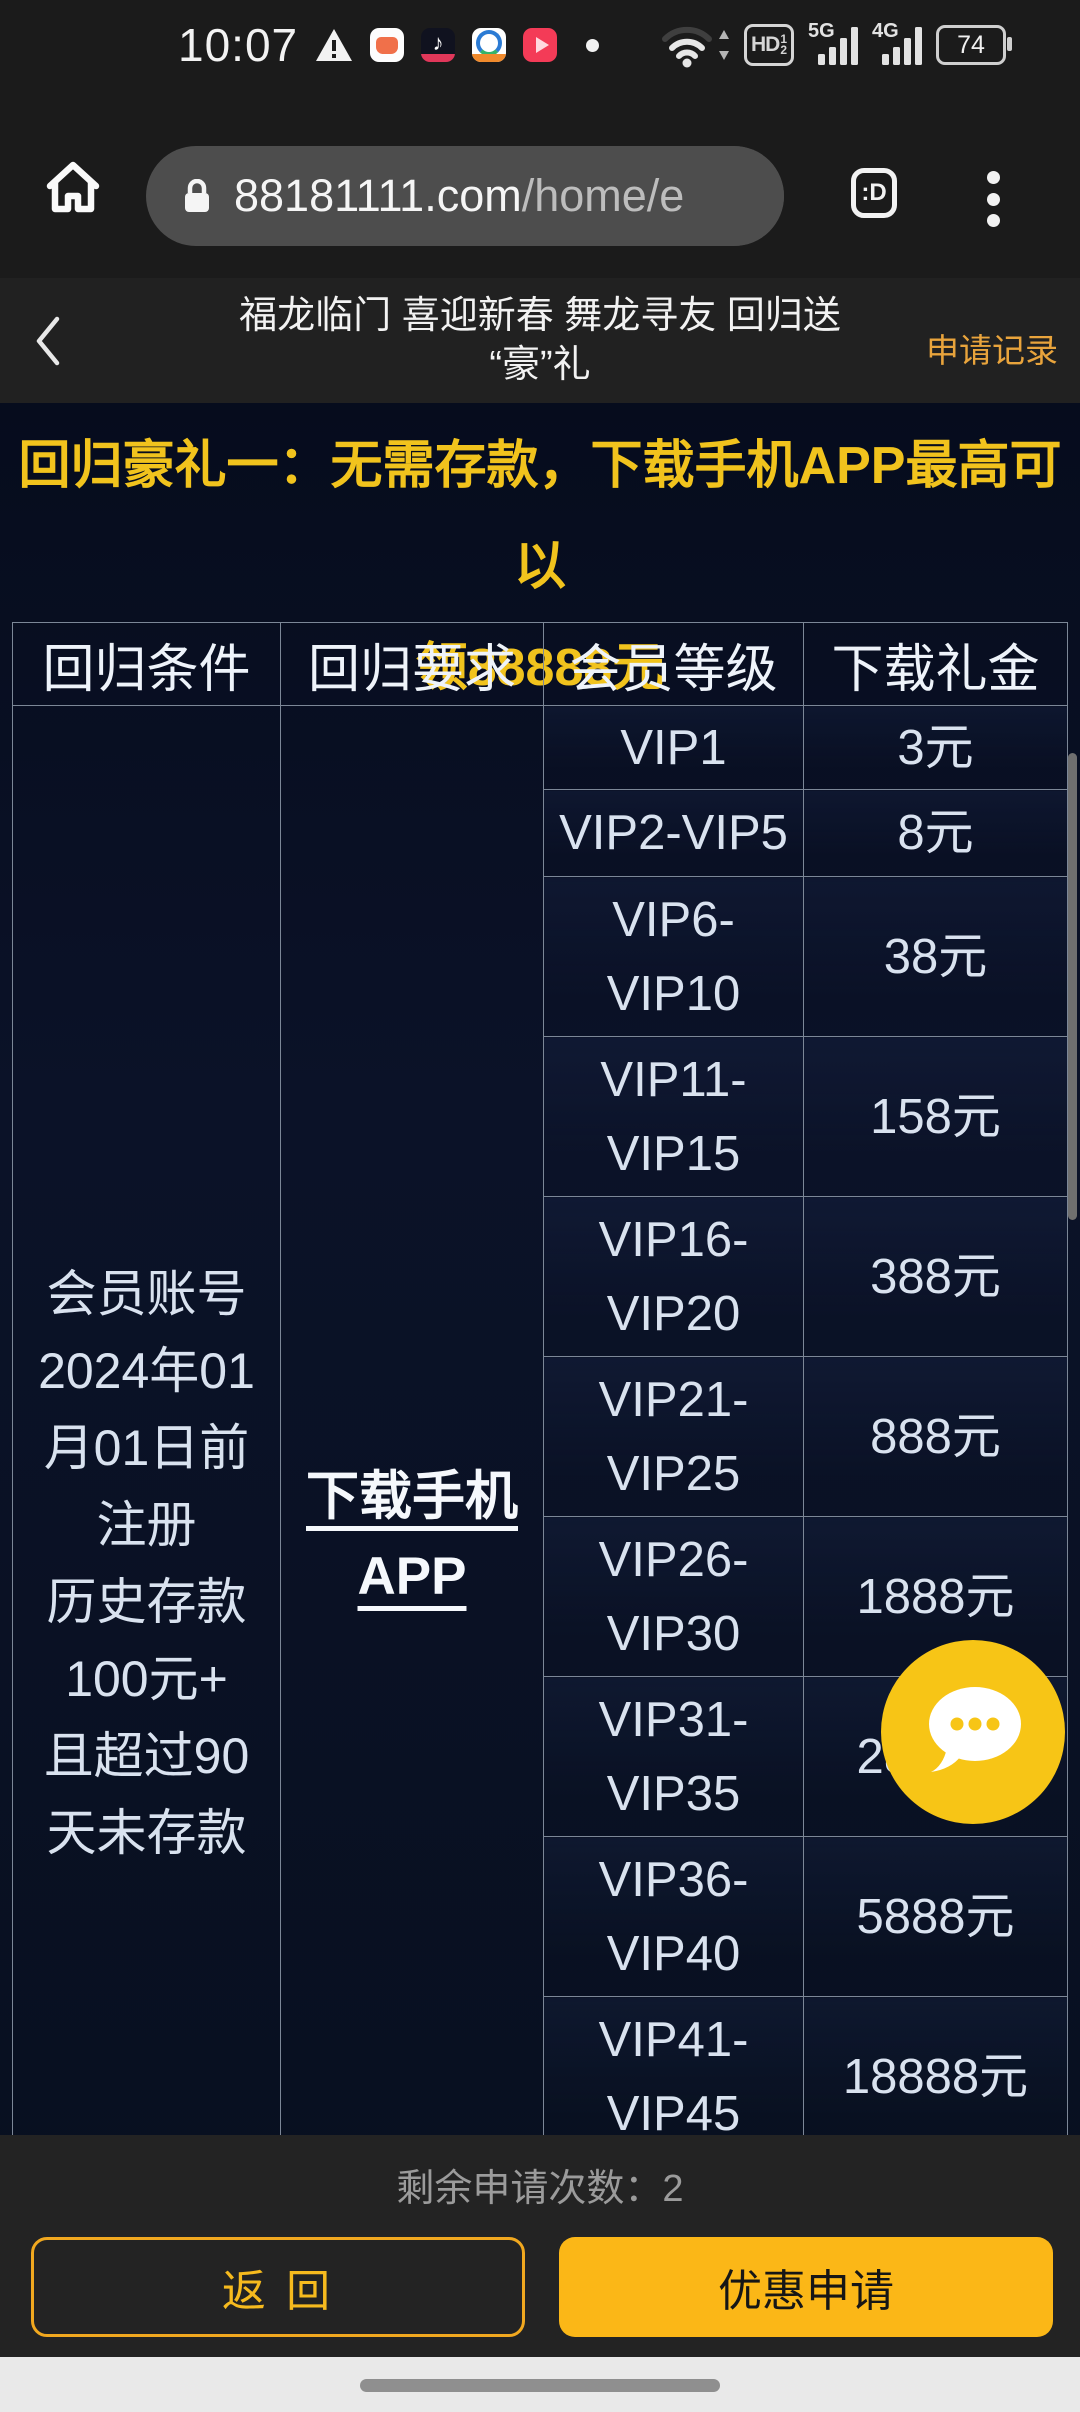 The height and width of the screenshot is (2412, 1080). What do you see at coordinates (540, 833) in the screenshot?
I see `table-row: VIP2-VIP5 8元` at bounding box center [540, 833].